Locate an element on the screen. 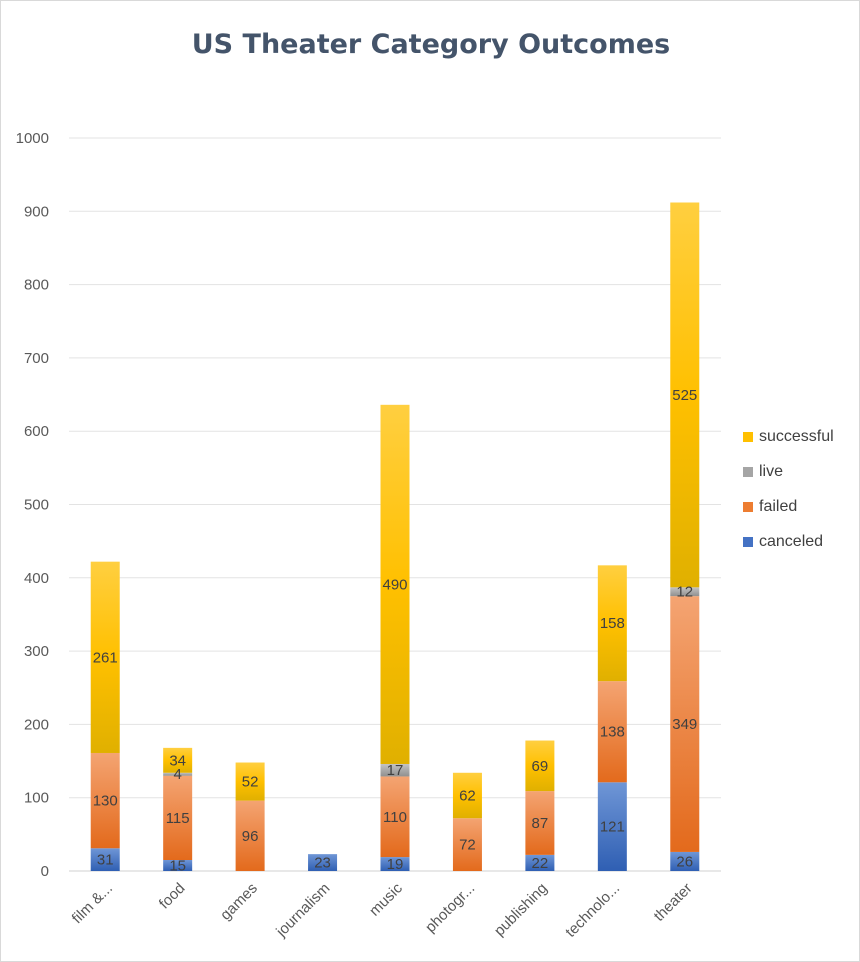 The height and width of the screenshot is (962, 860). data-label-canceled: 23 is located at coordinates (322, 863).